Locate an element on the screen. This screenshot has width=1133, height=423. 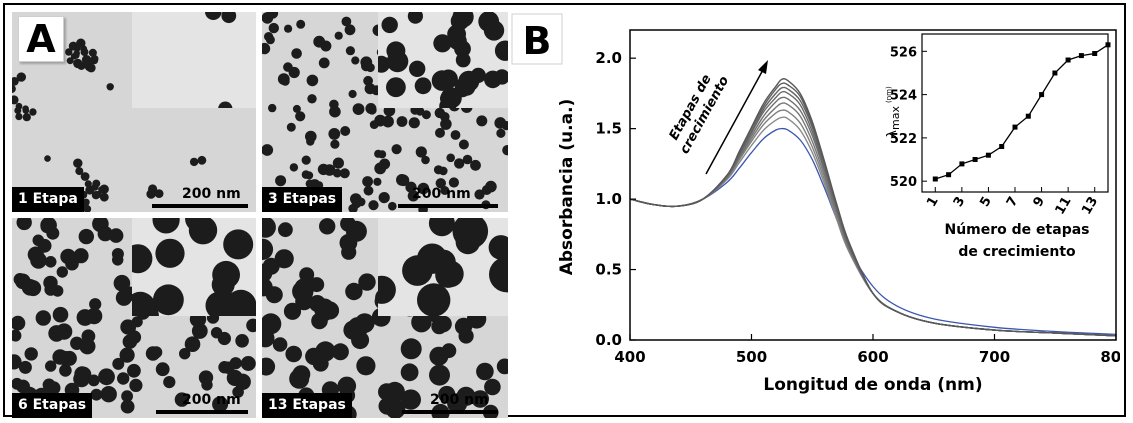
inset-y-axis: 520 522 524 526 is located at coordinates (908, 117).